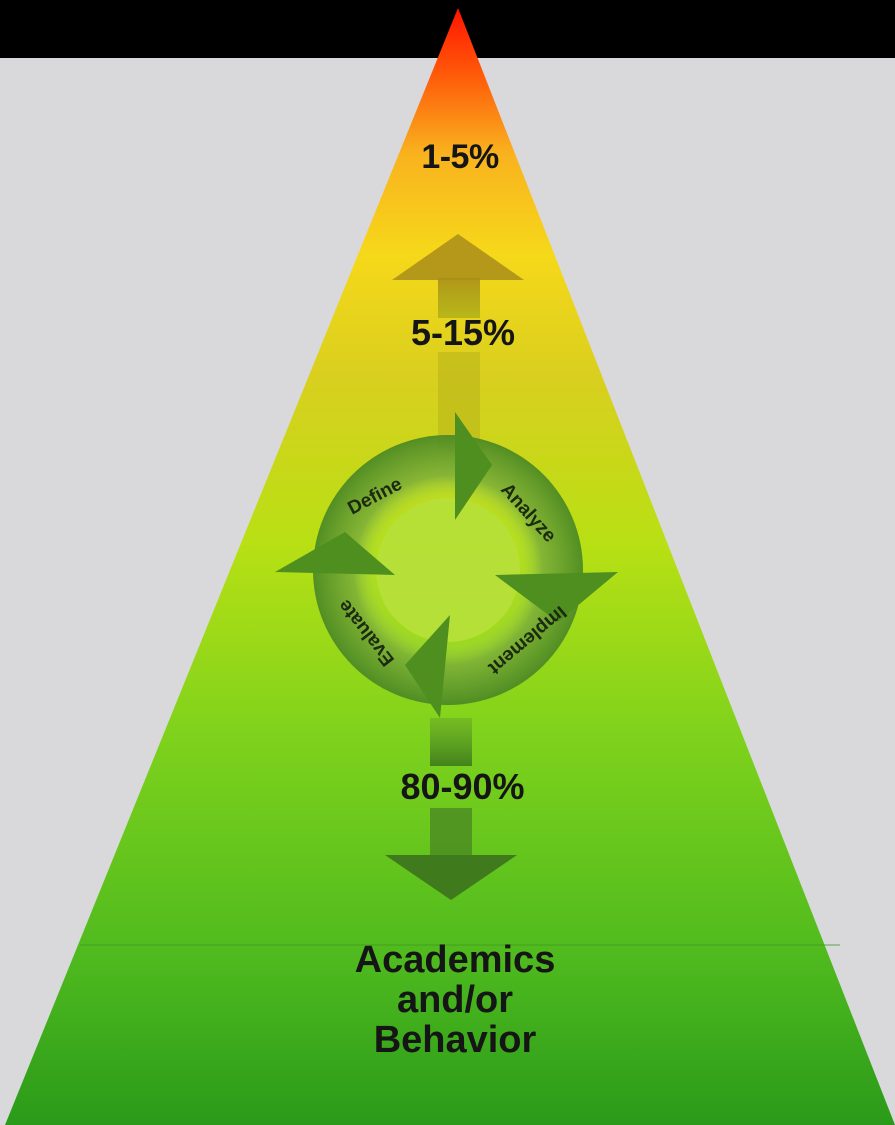 This screenshot has width=895, height=1125. Describe the element at coordinates (458, 276) in the screenshot. I see `up-arrow-icon` at that location.